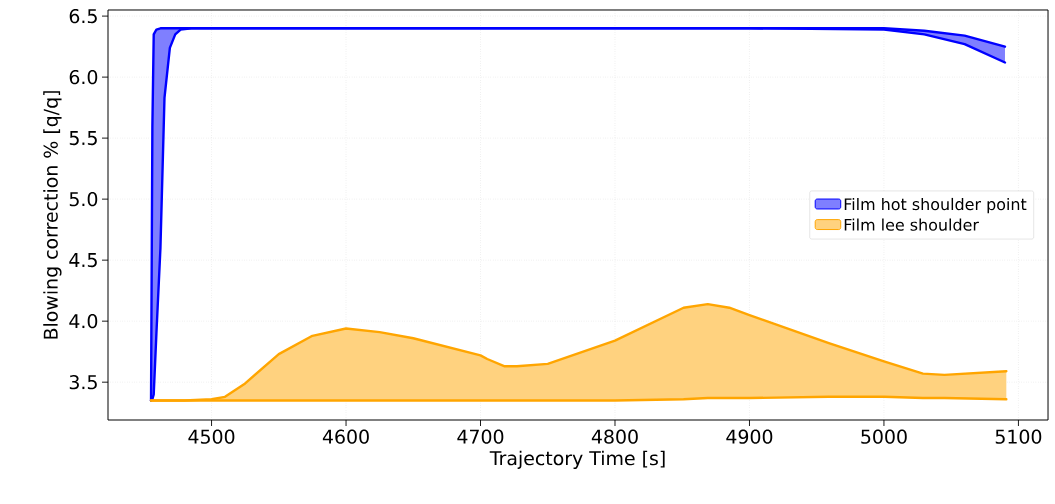 The image size is (1055, 504). What do you see at coordinates (83, 77) in the screenshot?
I see `y-tick-label: 6.0` at bounding box center [83, 77].